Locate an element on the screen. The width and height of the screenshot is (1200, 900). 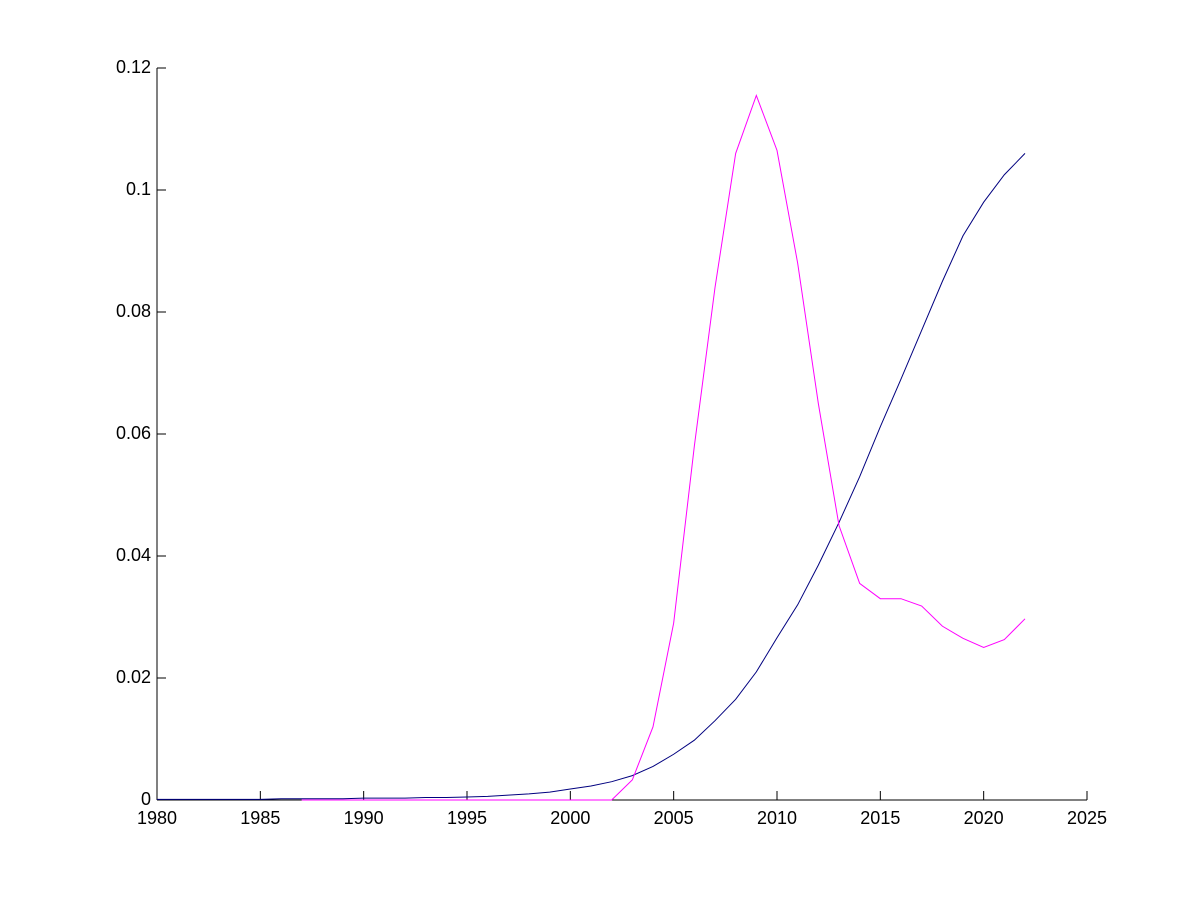
x-tick-label: 2025 is located at coordinates (1087, 818).